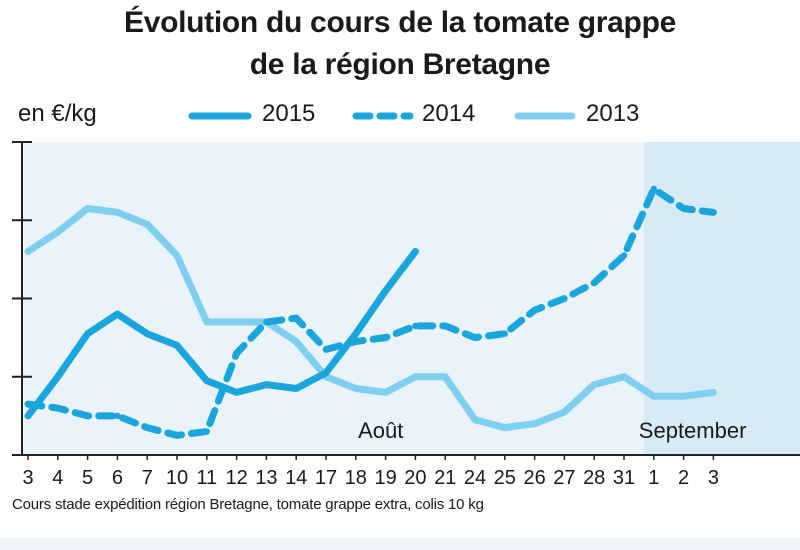  I want to click on x-tick-label: 2, so click(683, 478).